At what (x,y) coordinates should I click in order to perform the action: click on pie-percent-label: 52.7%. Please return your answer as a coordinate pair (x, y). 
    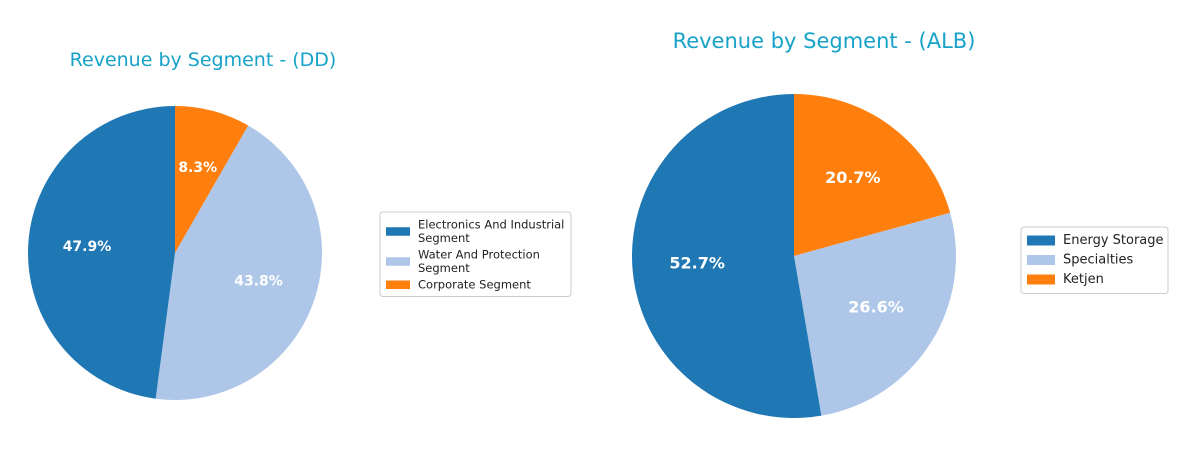
    Looking at the image, I should click on (697, 263).